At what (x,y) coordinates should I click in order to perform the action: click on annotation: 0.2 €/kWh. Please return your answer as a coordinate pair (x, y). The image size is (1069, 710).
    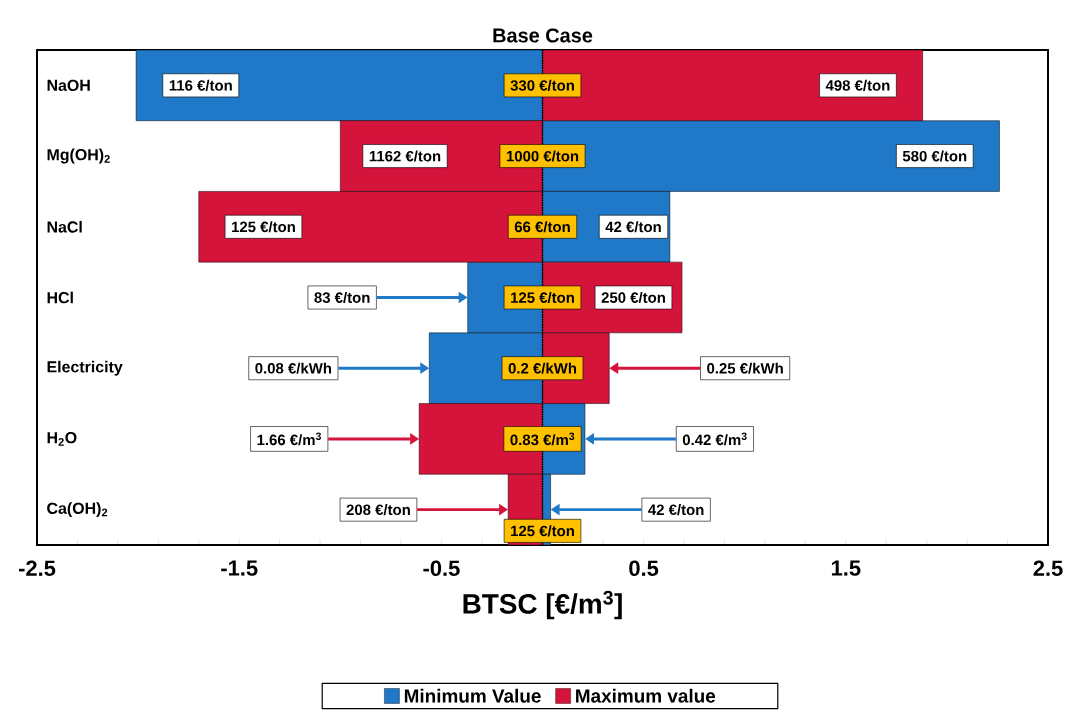
    Looking at the image, I should click on (542, 368).